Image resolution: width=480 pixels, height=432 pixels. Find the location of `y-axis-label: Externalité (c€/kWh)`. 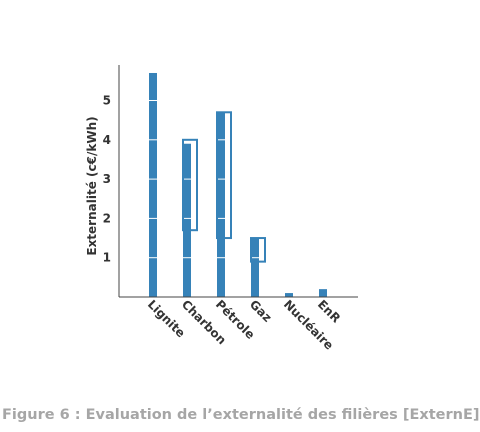

y-axis-label: Externalité (c€/kWh) is located at coordinates (92, 185).